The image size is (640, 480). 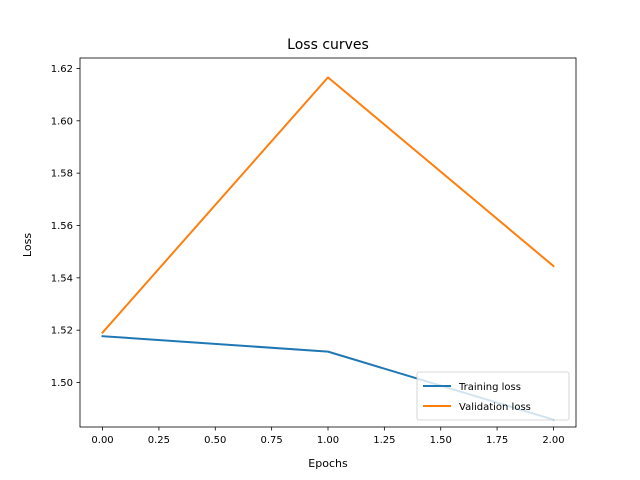 I want to click on x-tick-label: 1.25, so click(x=384, y=440).